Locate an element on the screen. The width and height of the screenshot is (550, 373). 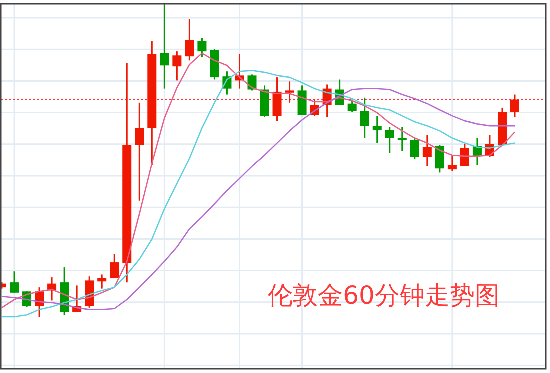
text: 伦敦金60分钟走势图 is located at coordinates (384, 295).